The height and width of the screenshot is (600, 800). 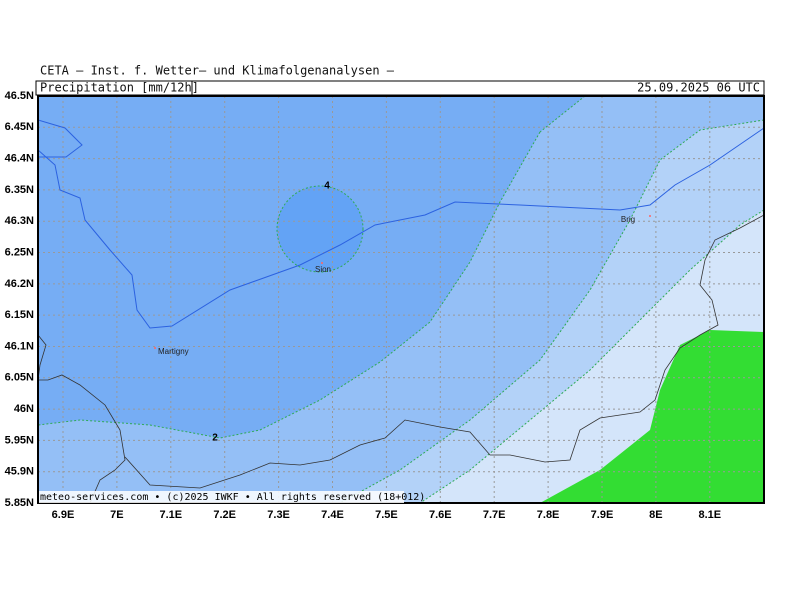 What do you see at coordinates (19, 440) in the screenshot?
I see `y-axis-label: 5.95N` at bounding box center [19, 440].